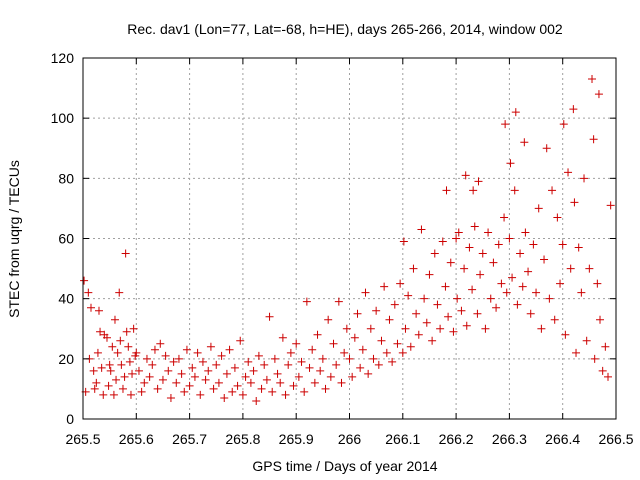 This screenshot has height=480, width=640. Describe the element at coordinates (242, 439) in the screenshot. I see `x-tick-label: 265.8` at that location.